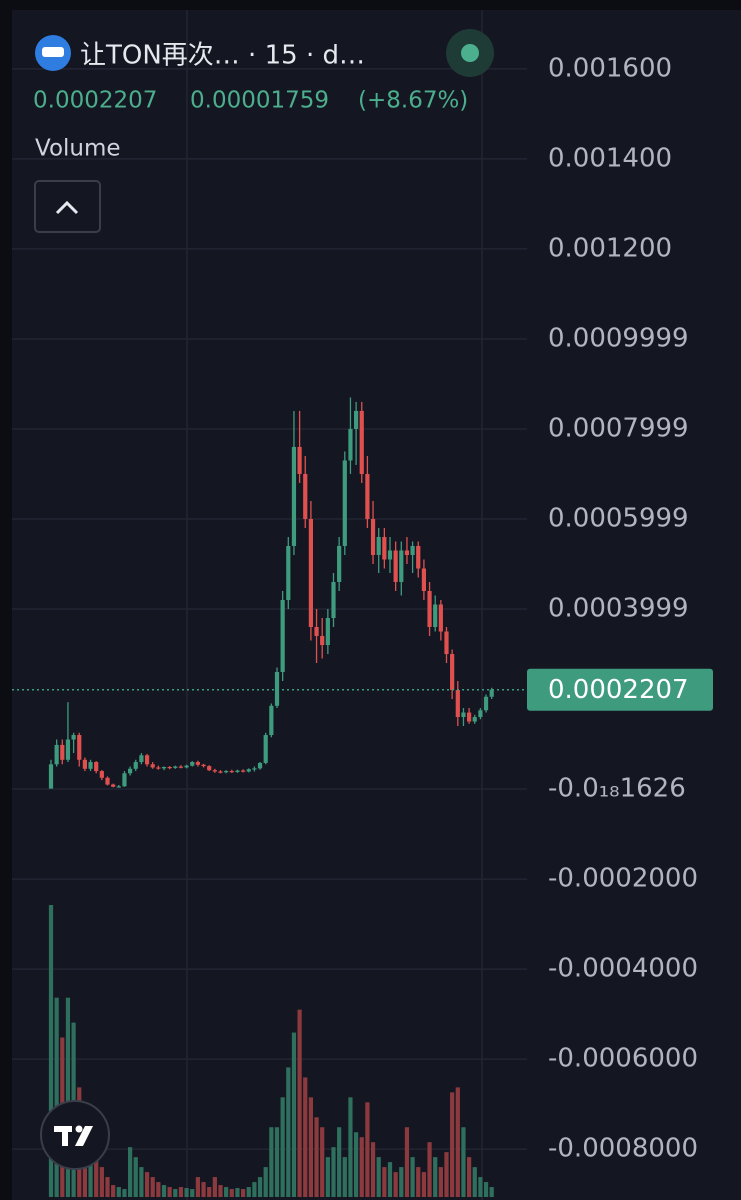  I want to click on status-dot, so click(470, 53).